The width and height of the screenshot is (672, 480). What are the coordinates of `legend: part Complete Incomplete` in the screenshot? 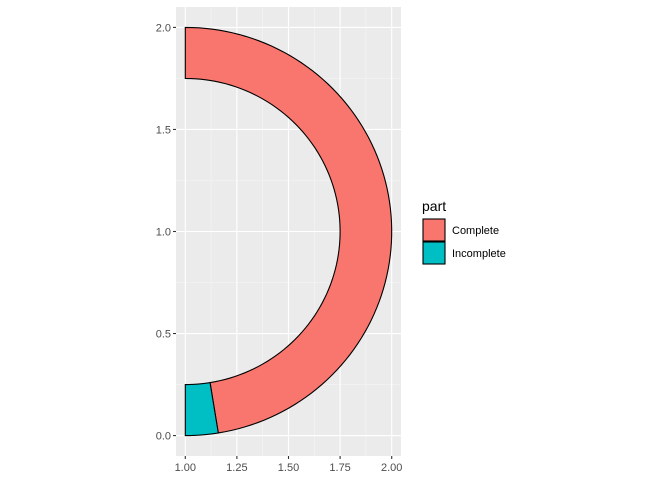 It's located at (464, 231).